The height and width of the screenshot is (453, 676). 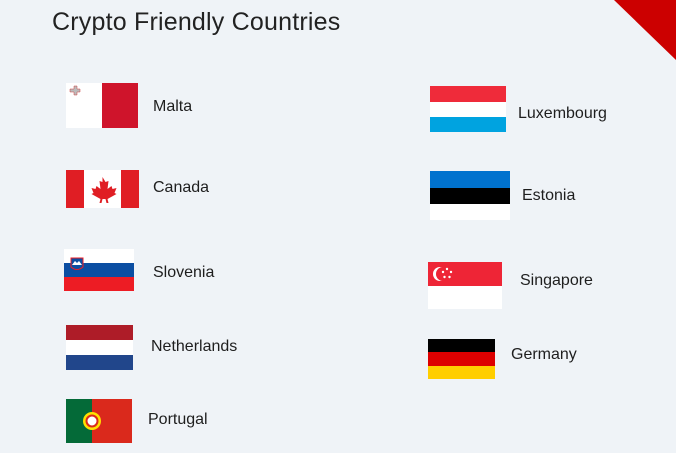 What do you see at coordinates (645, 30) in the screenshot?
I see `corner-decoration` at bounding box center [645, 30].